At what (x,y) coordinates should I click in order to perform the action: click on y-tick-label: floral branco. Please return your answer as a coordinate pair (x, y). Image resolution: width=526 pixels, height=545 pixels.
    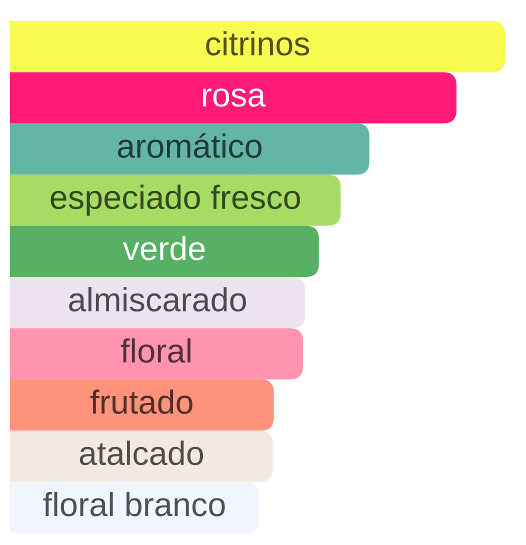
    Looking at the image, I should click on (134, 504).